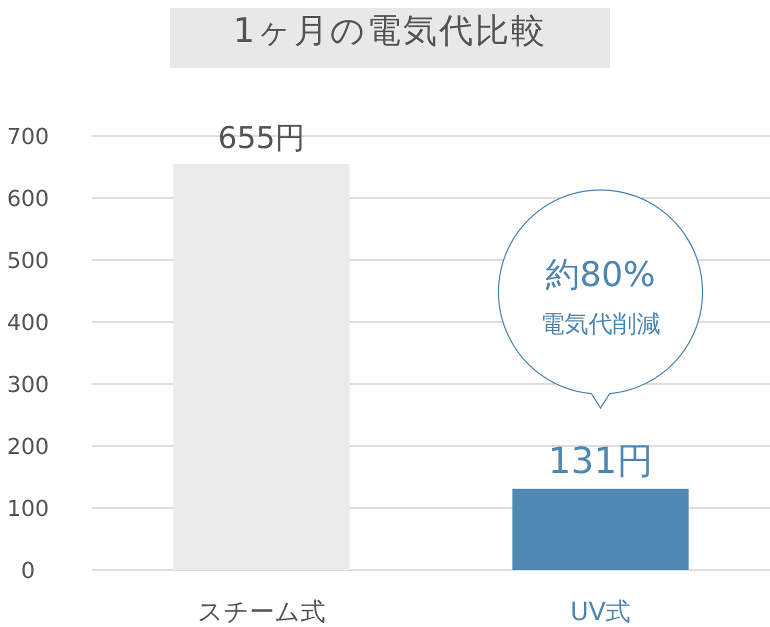 The width and height of the screenshot is (770, 627). I want to click on data-label: 131円, so click(600, 461).